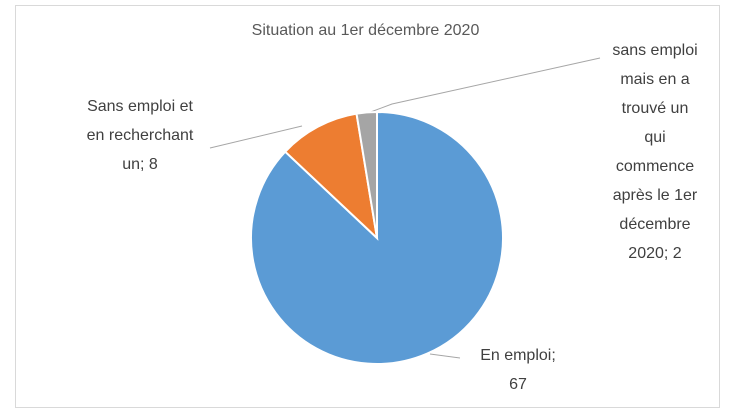 This screenshot has width=731, height=416. What do you see at coordinates (516, 355) in the screenshot?
I see `label-category: En emploi` at bounding box center [516, 355].